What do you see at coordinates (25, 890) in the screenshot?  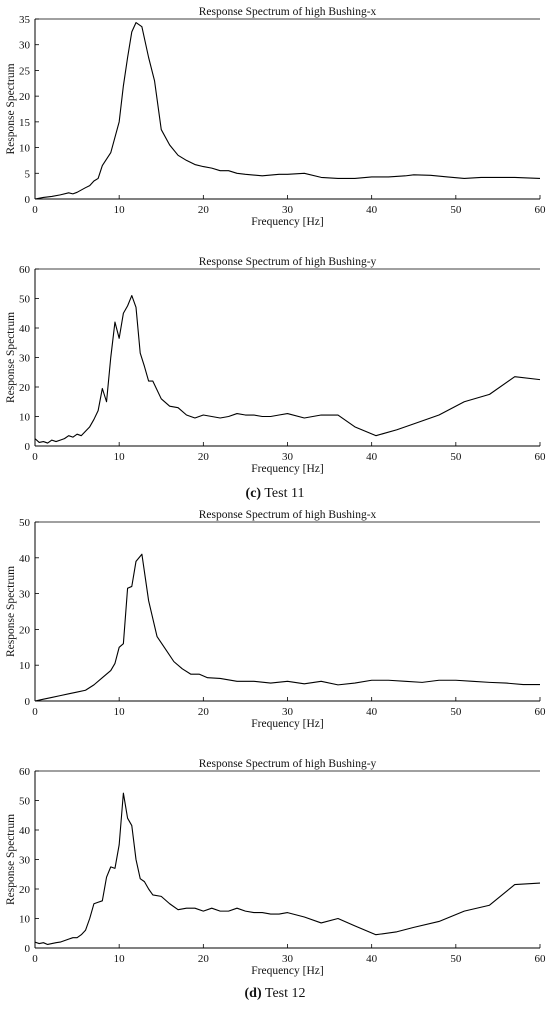 I see `chart-4-ytick-label-2: 20` at bounding box center [25, 890].